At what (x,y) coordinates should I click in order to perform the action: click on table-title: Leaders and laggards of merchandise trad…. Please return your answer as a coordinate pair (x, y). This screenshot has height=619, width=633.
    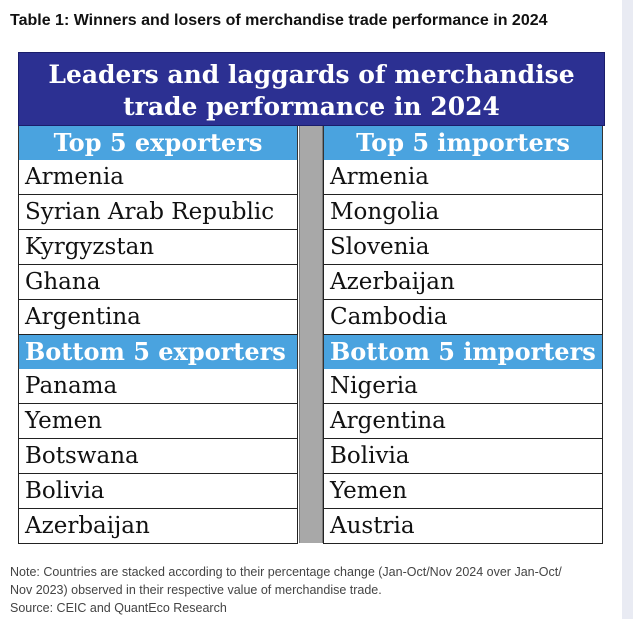
    Looking at the image, I should click on (311, 89).